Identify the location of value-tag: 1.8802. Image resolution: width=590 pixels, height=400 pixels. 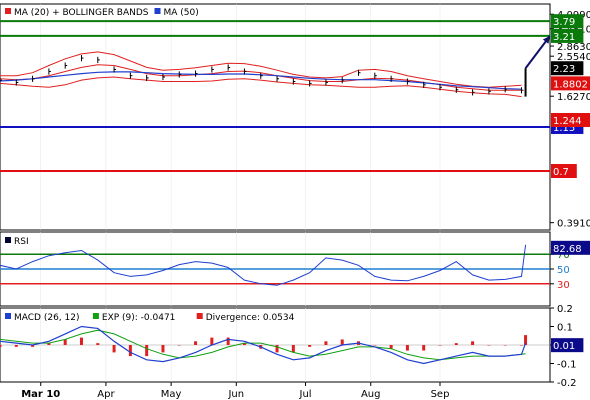
(570, 84).